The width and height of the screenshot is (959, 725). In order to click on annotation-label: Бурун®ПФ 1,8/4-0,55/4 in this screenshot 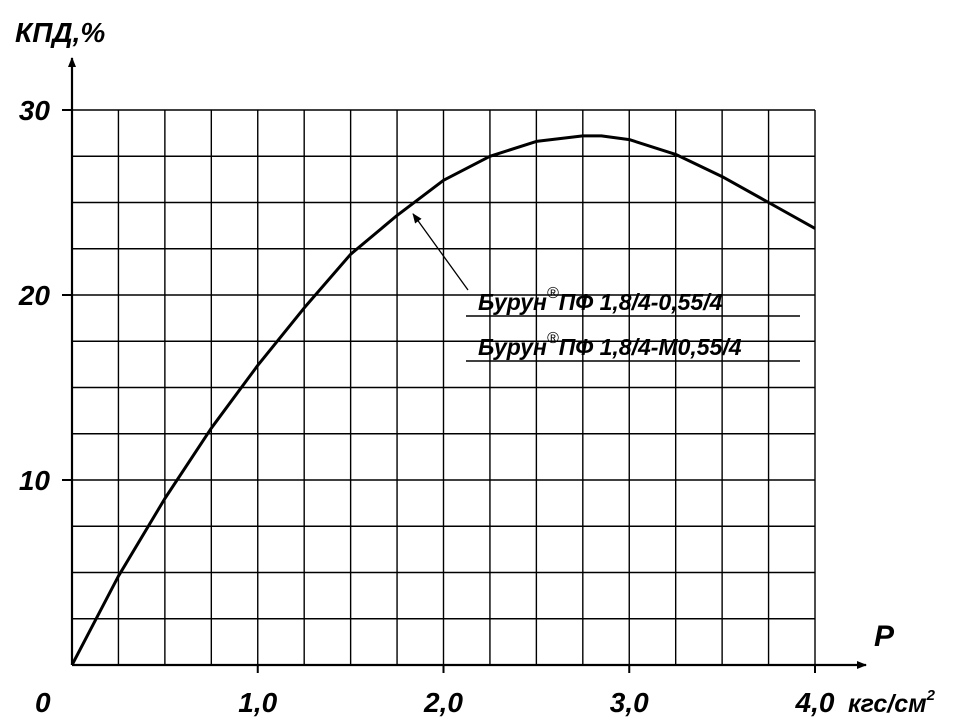, I will do `click(600, 300)`.